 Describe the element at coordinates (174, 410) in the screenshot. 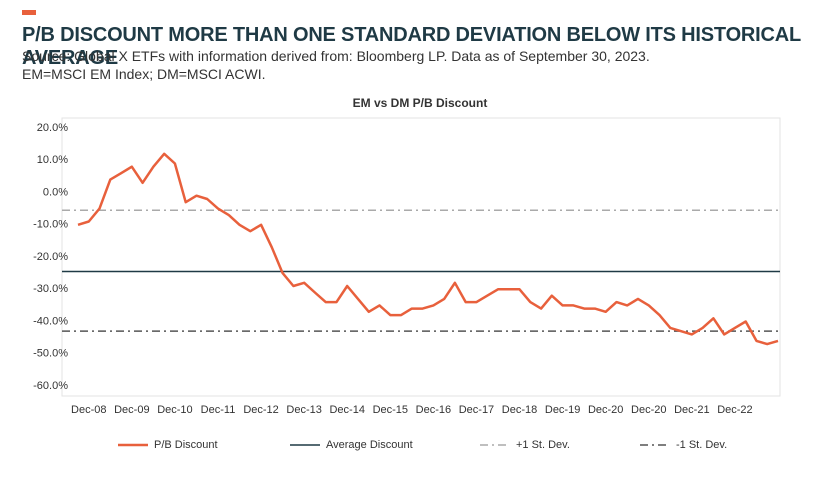

I see `x-tick-label: Dec-10` at that location.